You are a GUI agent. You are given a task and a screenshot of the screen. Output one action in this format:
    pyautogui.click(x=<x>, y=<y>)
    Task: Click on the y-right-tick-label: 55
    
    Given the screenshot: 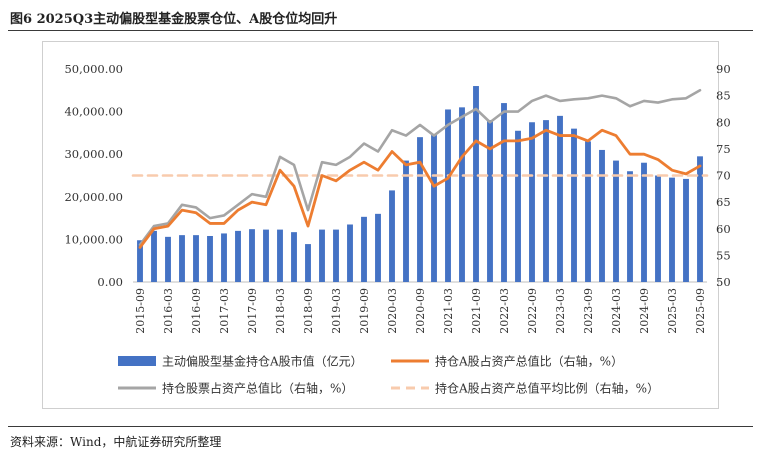 What is the action you would take?
    pyautogui.click(x=723, y=255)
    